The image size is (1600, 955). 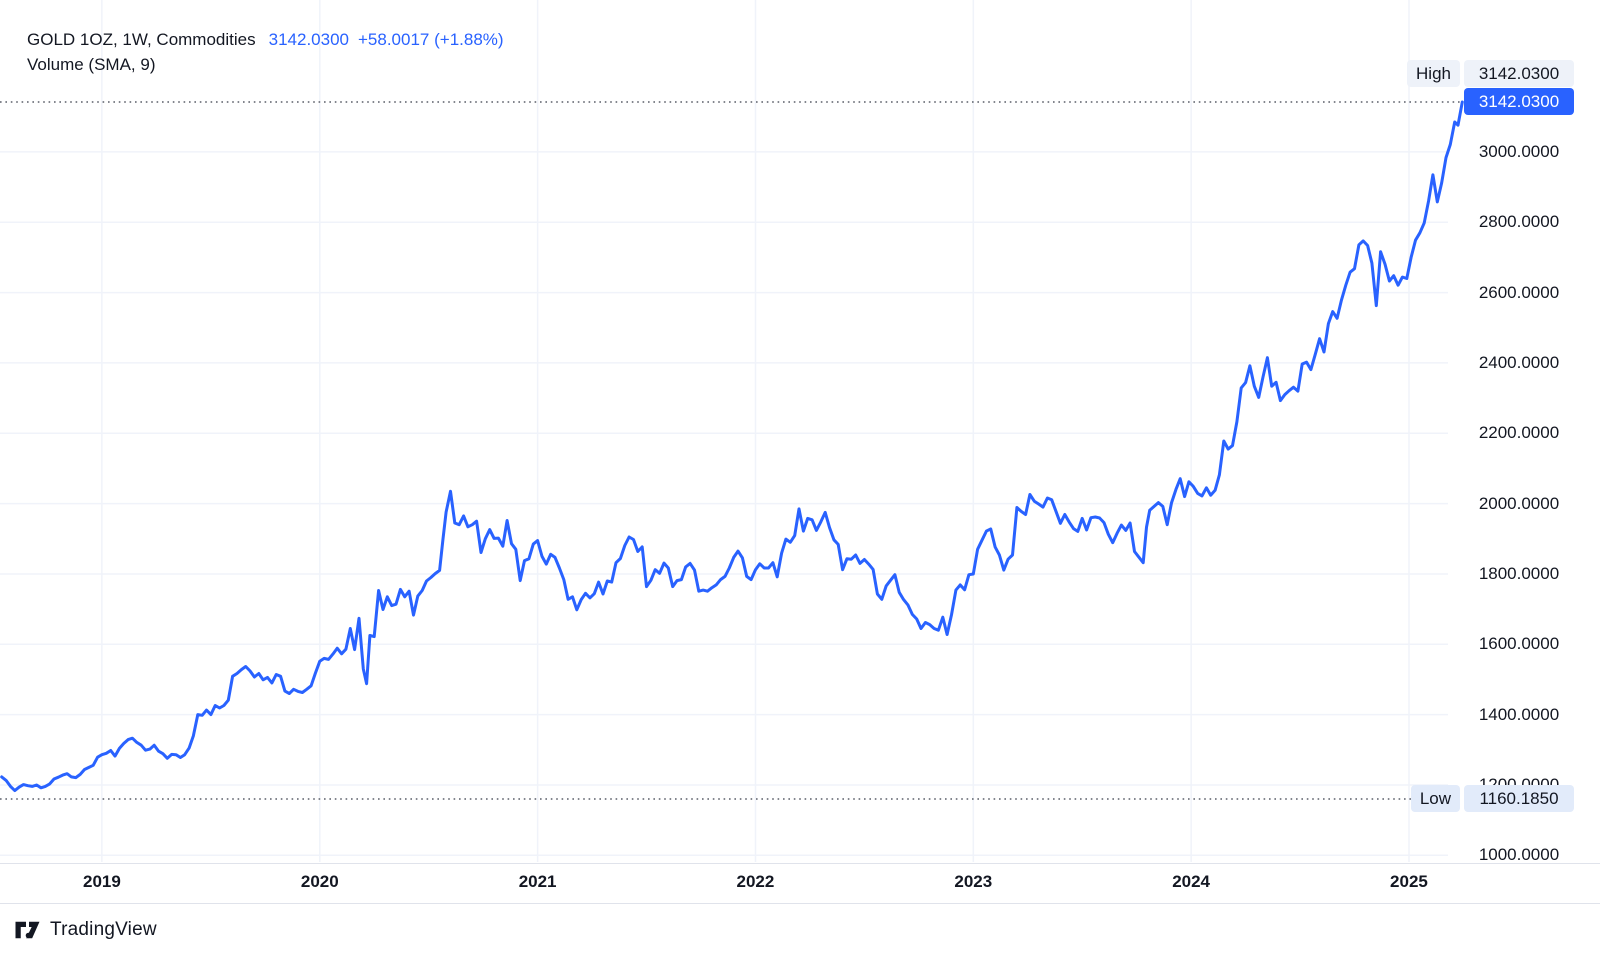 What do you see at coordinates (431, 39) in the screenshot?
I see `price-change-text: +58.0017 (+1.88%)` at bounding box center [431, 39].